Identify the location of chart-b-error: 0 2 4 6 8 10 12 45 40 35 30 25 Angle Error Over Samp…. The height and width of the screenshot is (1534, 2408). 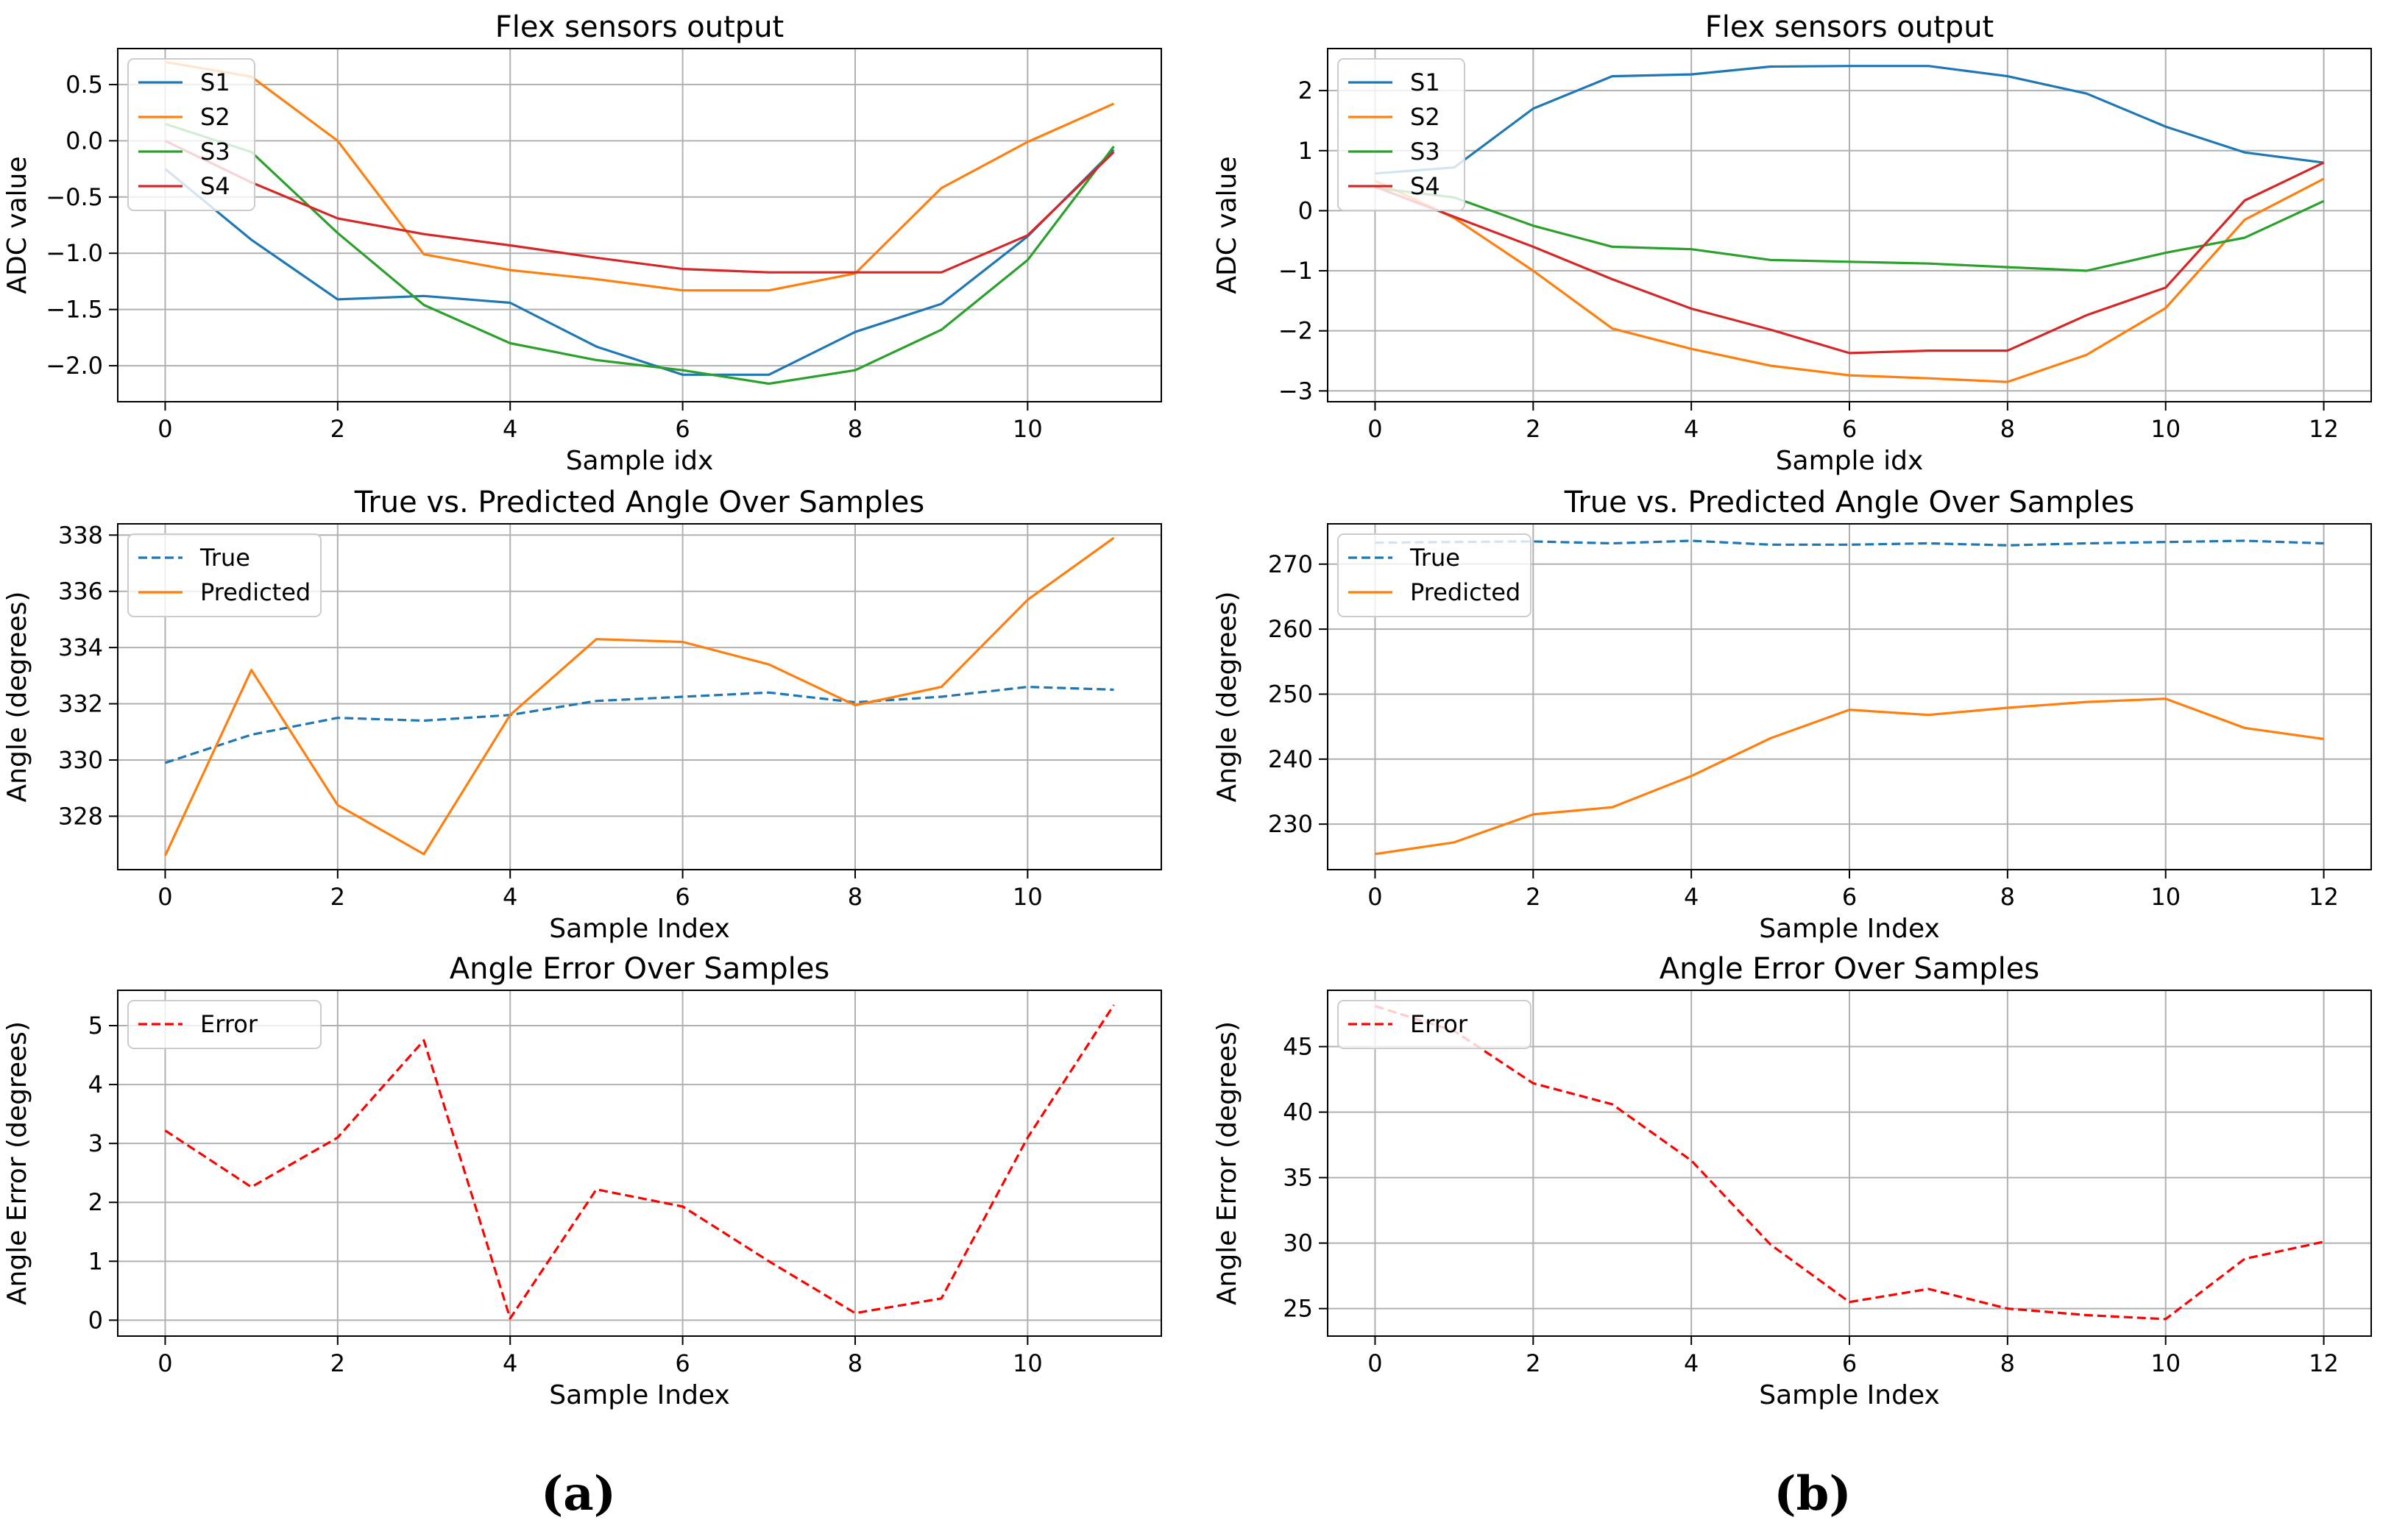
(1792, 1181).